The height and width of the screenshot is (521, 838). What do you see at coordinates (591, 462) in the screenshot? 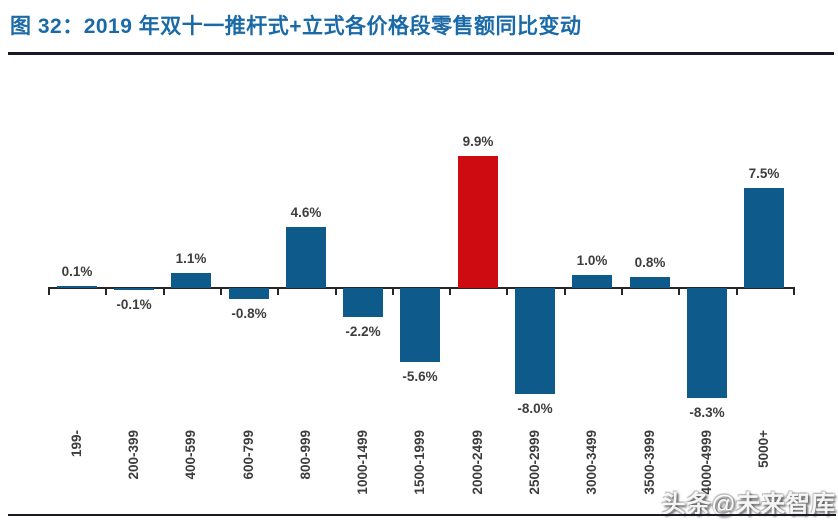
I see `x-axis-category-label: 3000-3499` at bounding box center [591, 462].